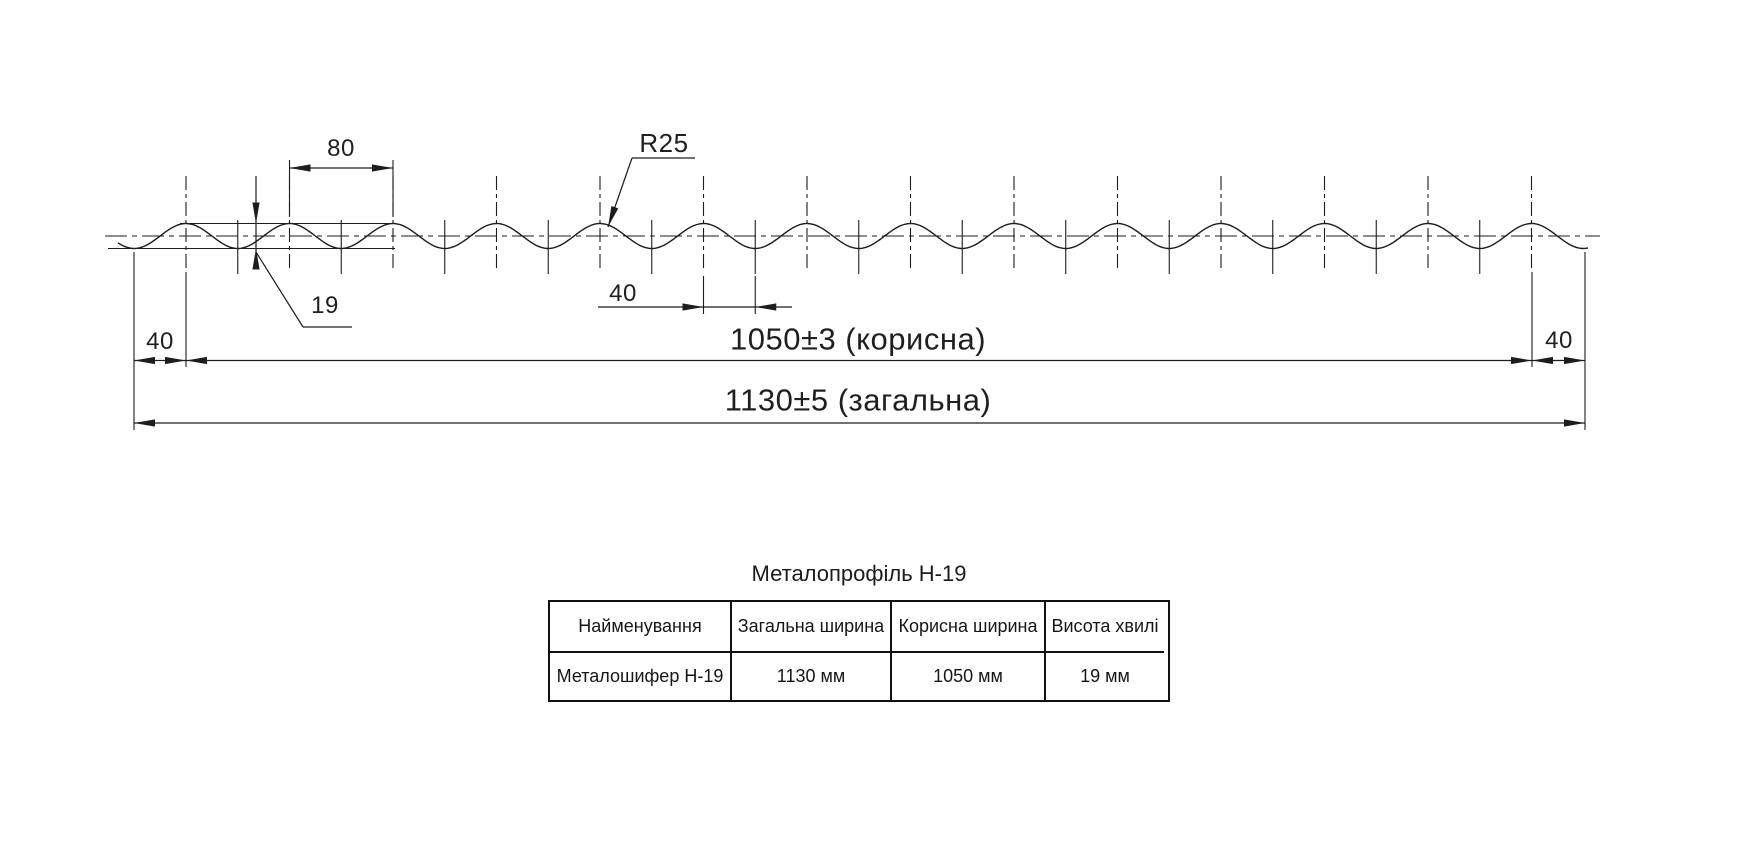  Describe the element at coordinates (641, 627) in the screenshot. I see `table-header-name: Найменування` at that location.